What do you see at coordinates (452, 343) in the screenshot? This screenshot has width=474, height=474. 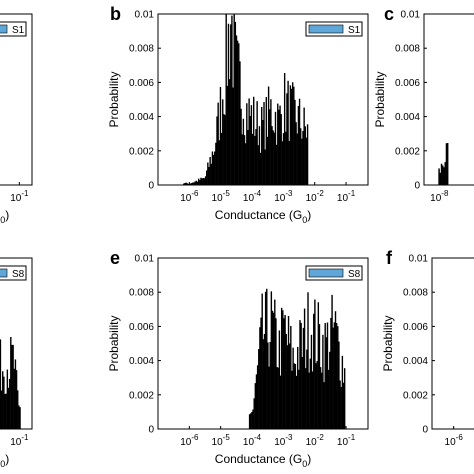 I see `axes-box` at bounding box center [452, 343].